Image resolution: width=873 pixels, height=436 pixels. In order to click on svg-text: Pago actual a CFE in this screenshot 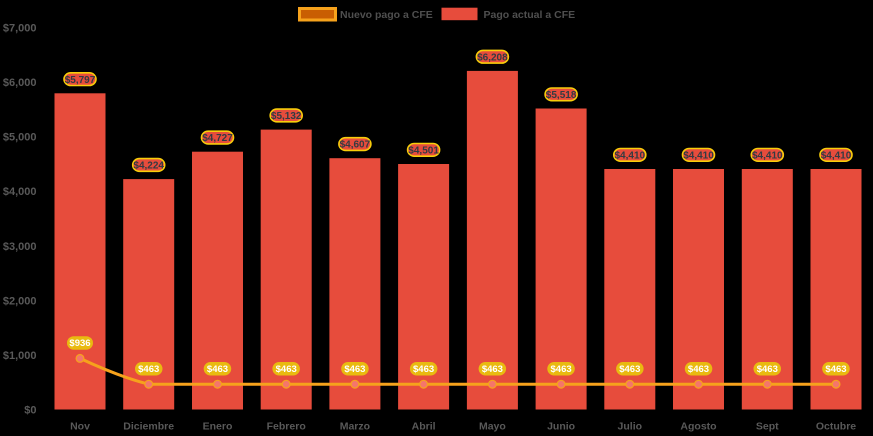, I will do `click(530, 15)`.